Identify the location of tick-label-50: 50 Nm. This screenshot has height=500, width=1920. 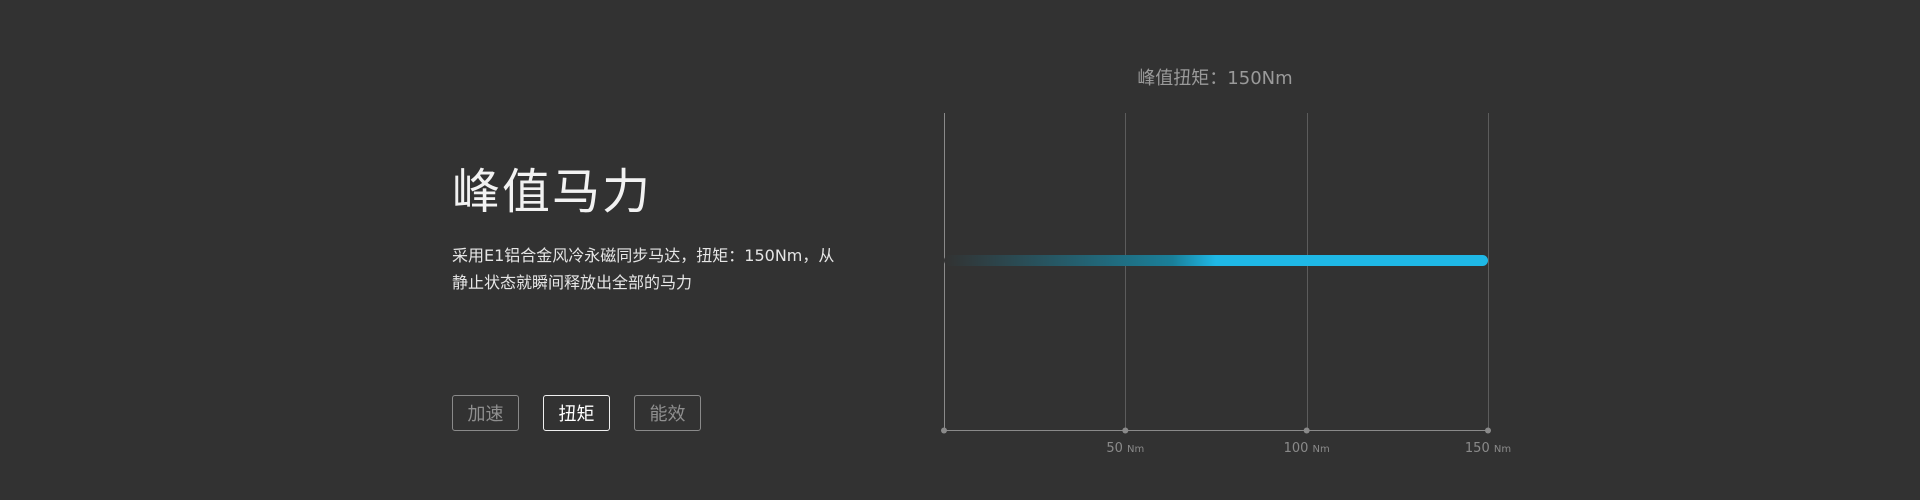
(1125, 448).